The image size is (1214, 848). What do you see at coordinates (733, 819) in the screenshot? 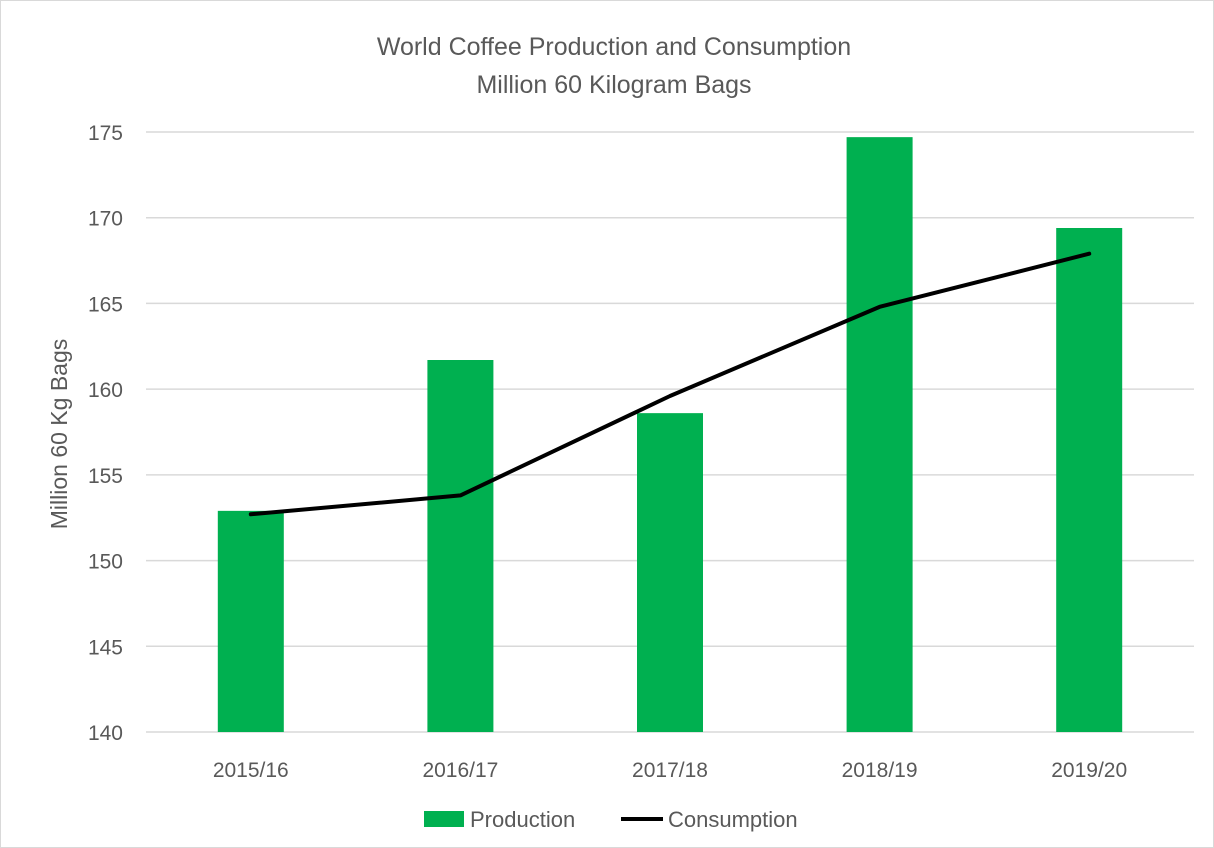
I see `legend-consumption-label: Consumption` at bounding box center [733, 819].